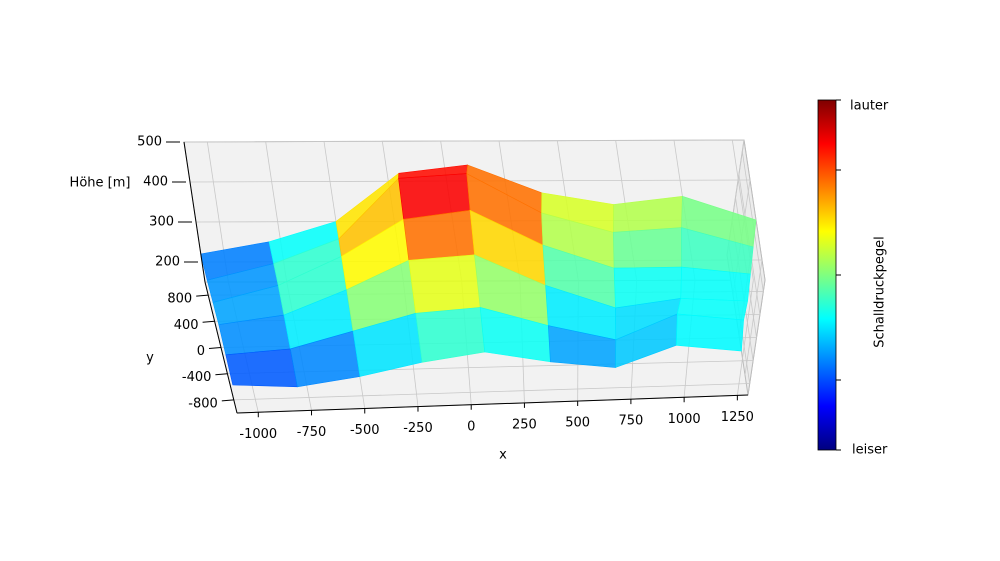  What do you see at coordinates (150, 358) in the screenshot?
I see `y-axis-label: y` at bounding box center [150, 358].